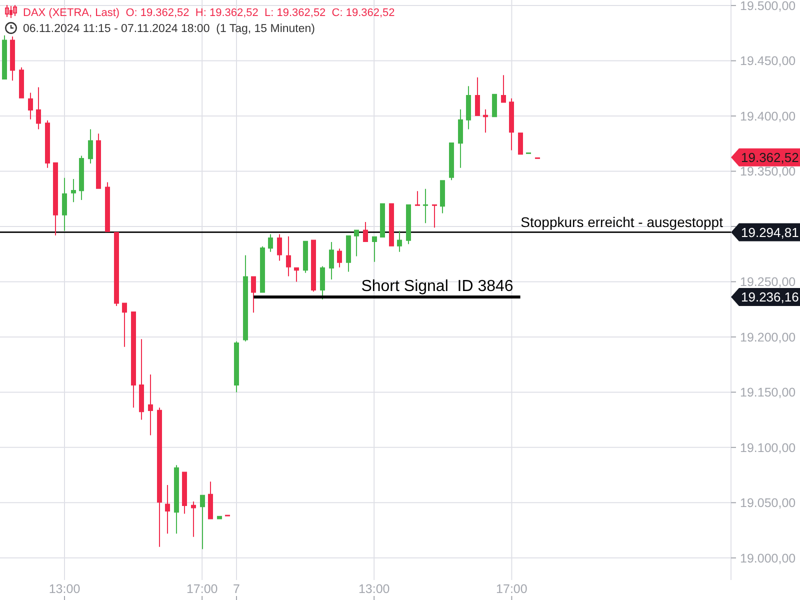 This screenshot has width=800, height=600. What do you see at coordinates (622, 222) in the screenshot?
I see `ref-line-label: Stoppkurs erreicht - ausgestoppt` at bounding box center [622, 222].